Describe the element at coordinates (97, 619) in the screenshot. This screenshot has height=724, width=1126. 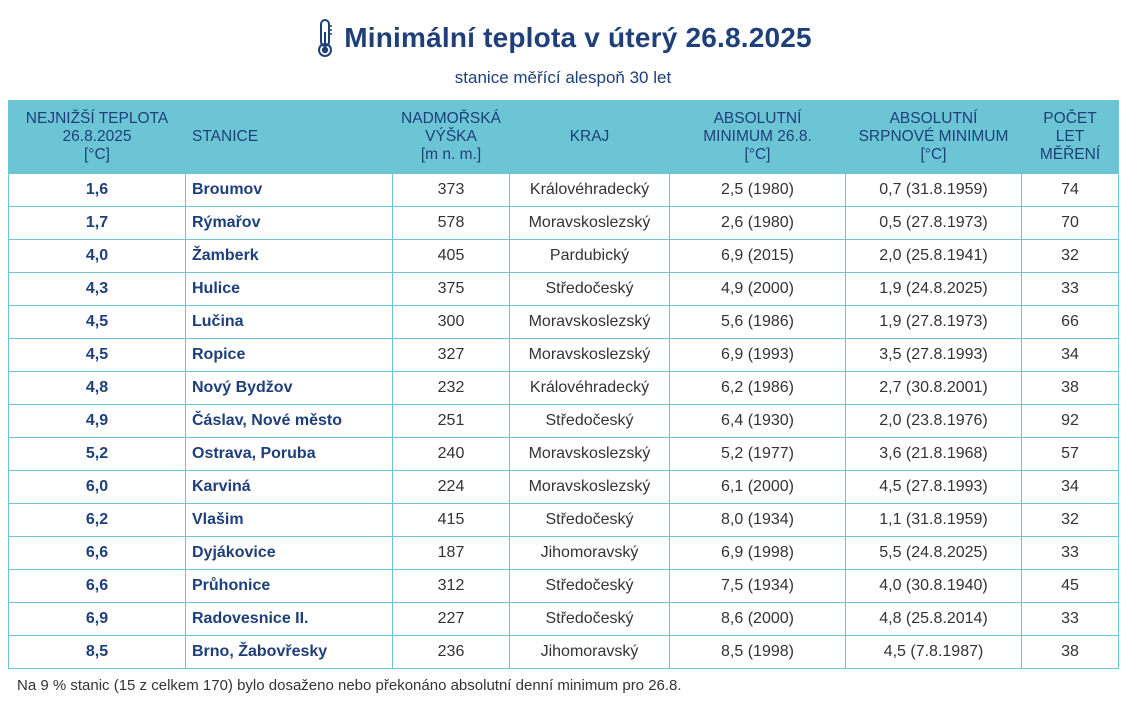
I see `cell-lowest-temp: 6,9` at that location.